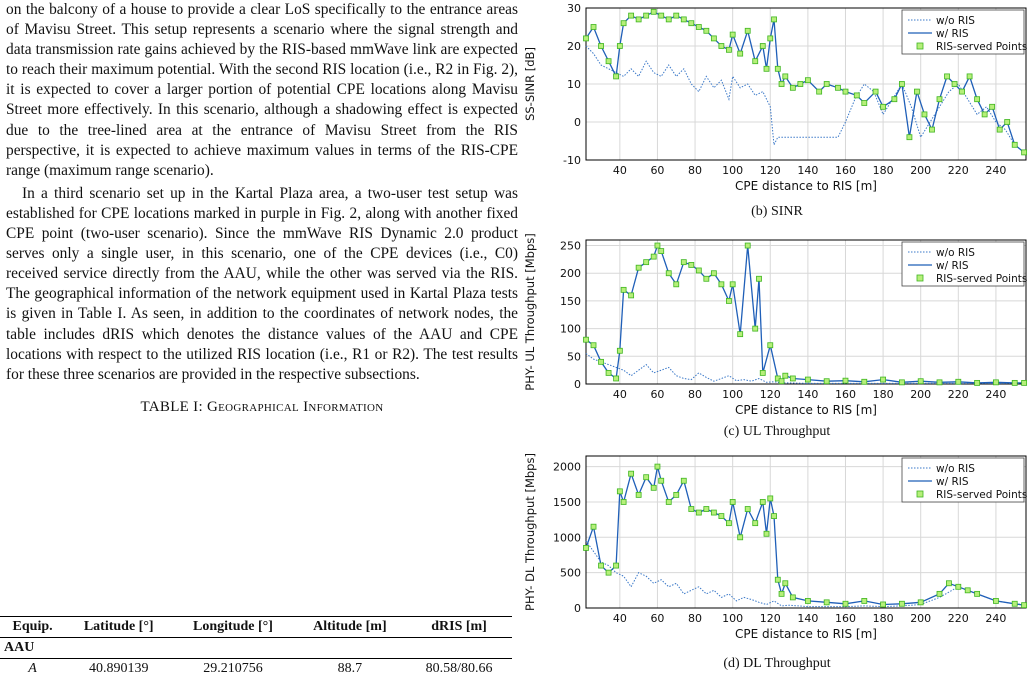  Describe the element at coordinates (570, 273) in the screenshot. I see `y-tick-label: 200` at that location.